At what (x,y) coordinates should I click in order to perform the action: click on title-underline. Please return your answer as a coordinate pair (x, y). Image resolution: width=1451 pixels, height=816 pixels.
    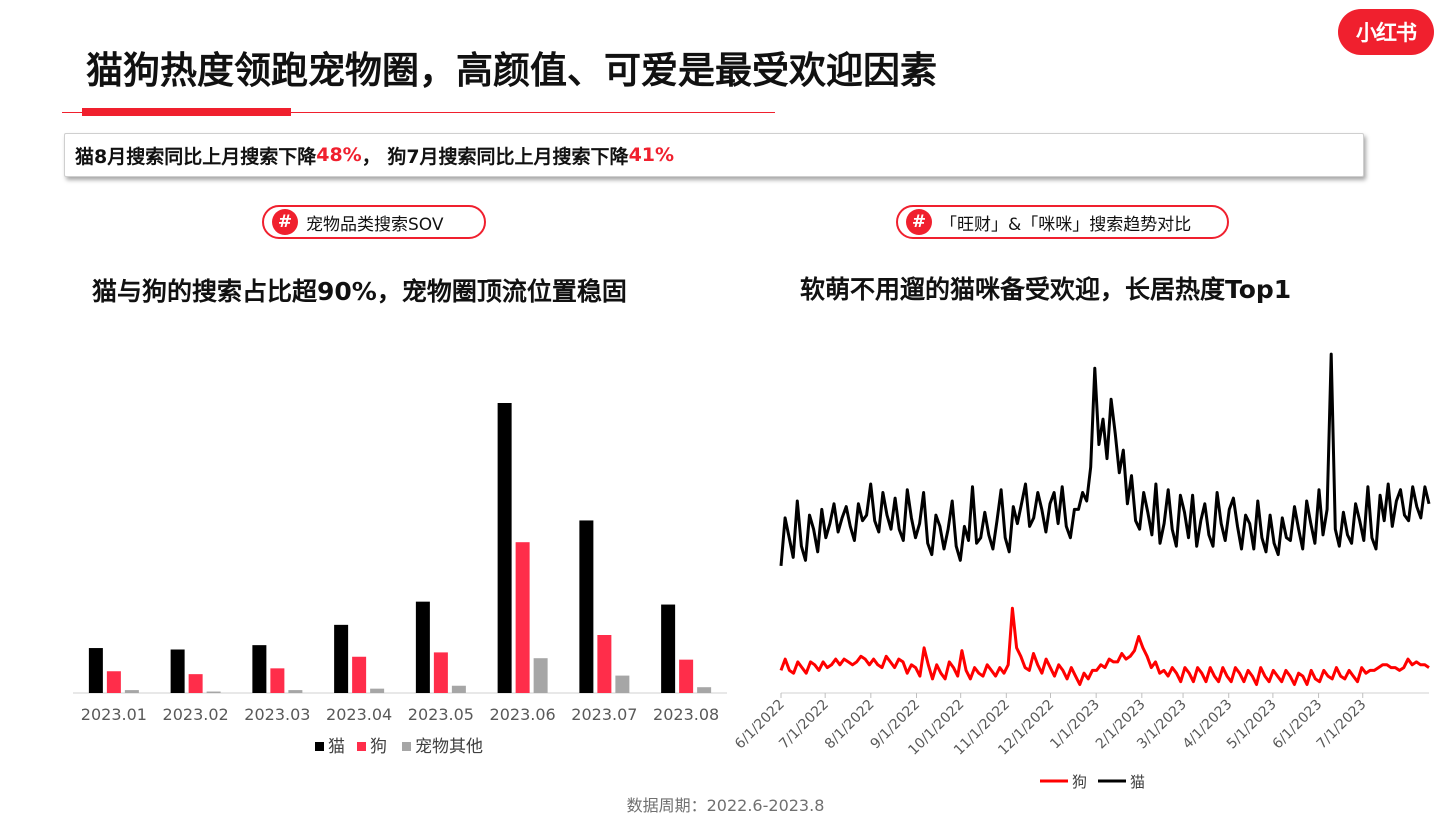
    Looking at the image, I should click on (418, 112).